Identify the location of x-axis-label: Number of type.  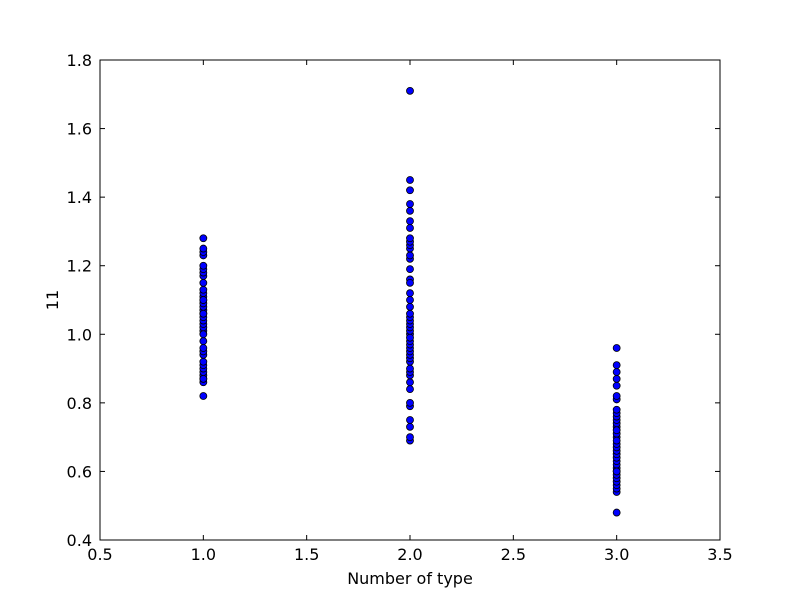
(410, 578).